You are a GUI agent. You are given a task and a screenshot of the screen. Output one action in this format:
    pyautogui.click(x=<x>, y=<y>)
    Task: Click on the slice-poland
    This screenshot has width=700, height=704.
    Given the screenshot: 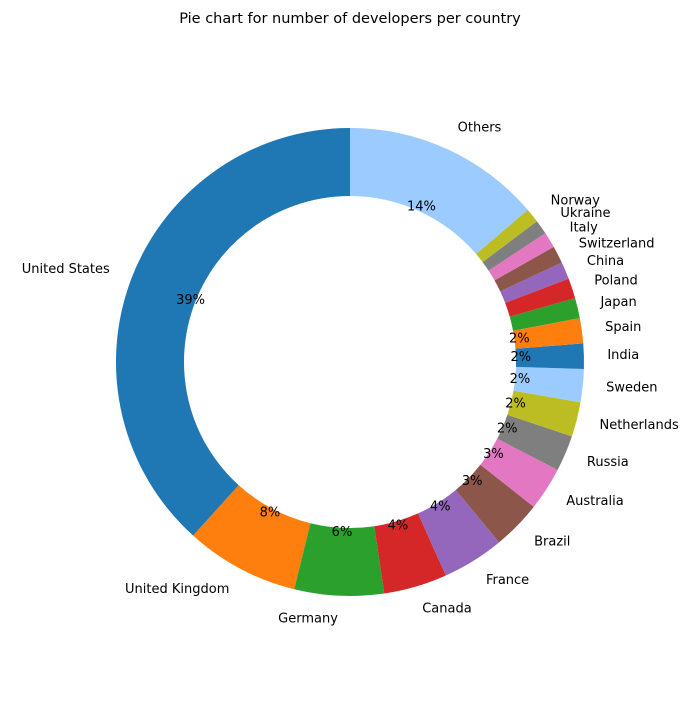 What is the action you would take?
    pyautogui.click(x=540, y=297)
    